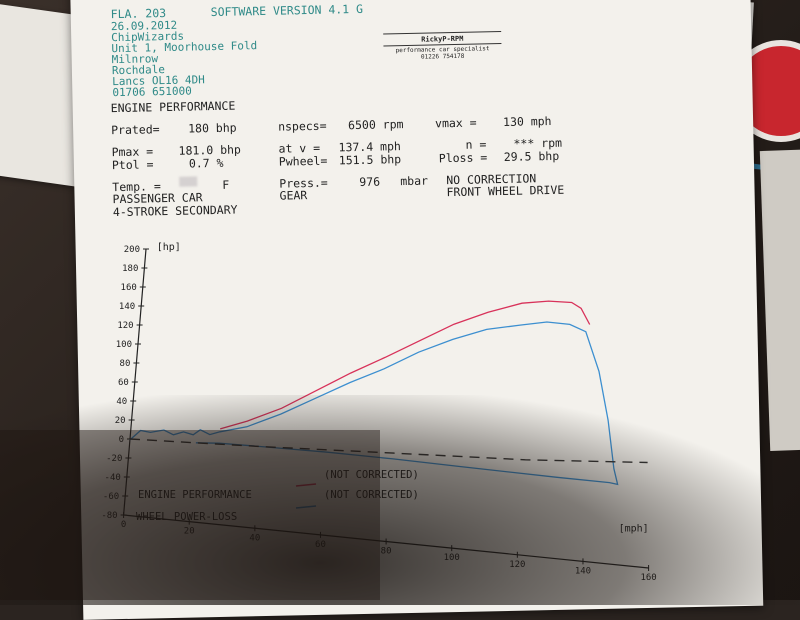  What do you see at coordinates (254, 538) in the screenshot?
I see `x-tick-label: 40` at bounding box center [254, 538].